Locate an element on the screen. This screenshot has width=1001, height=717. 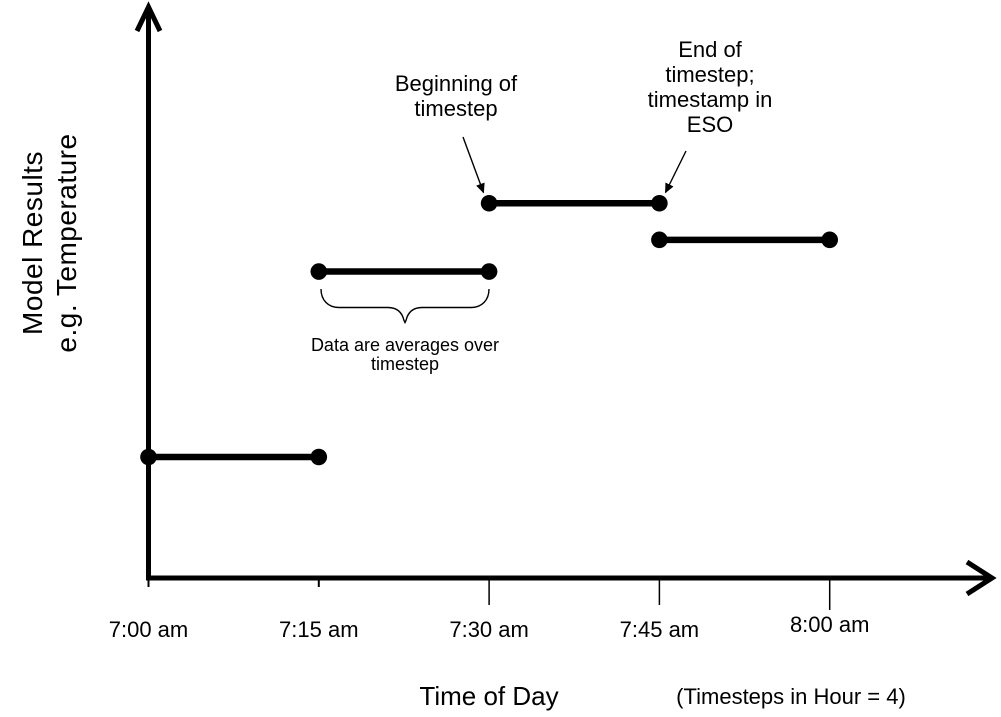
x-tick-label: 8:00 am is located at coordinates (829, 624).